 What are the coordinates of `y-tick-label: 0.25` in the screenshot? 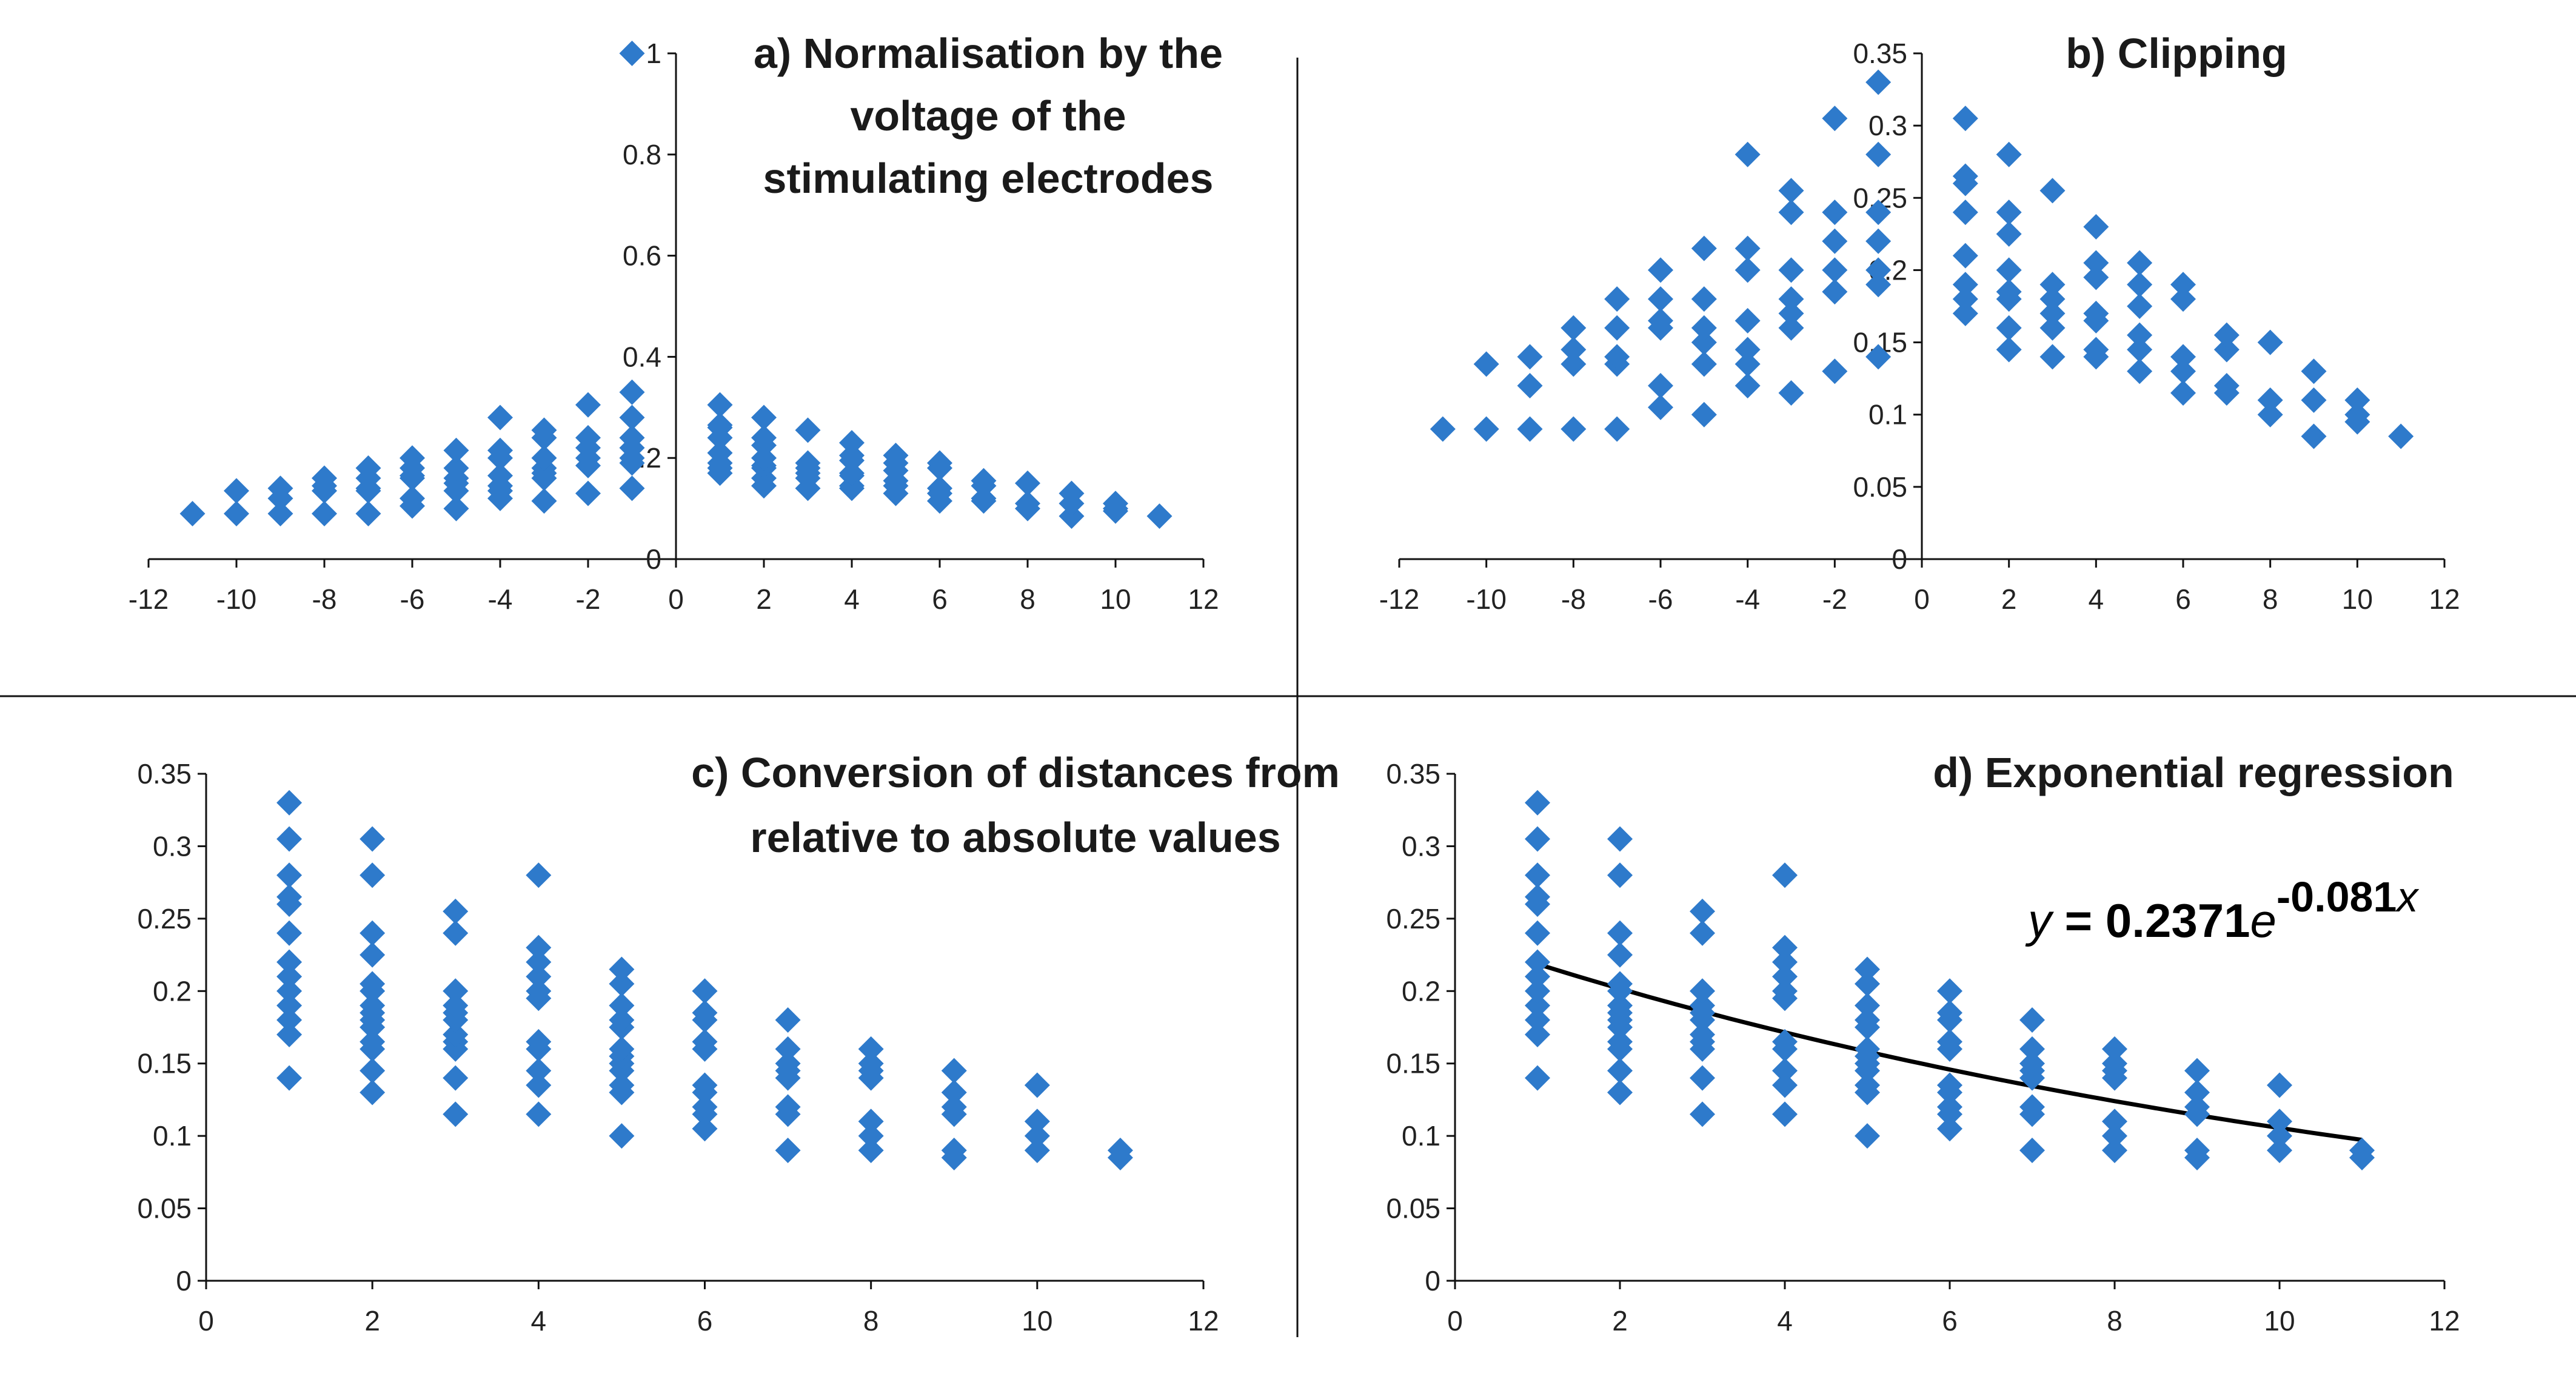 It's located at (164, 918).